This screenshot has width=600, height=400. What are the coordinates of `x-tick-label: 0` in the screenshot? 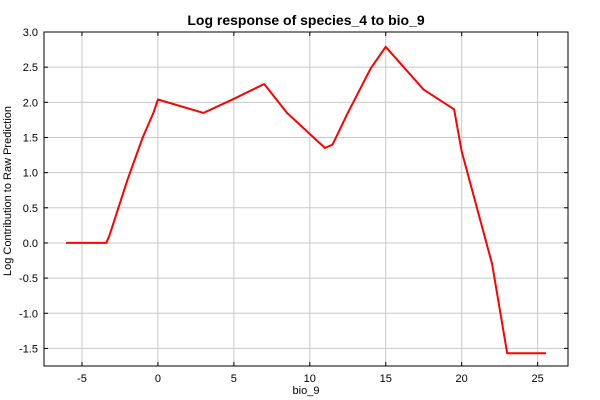 It's located at (158, 379).